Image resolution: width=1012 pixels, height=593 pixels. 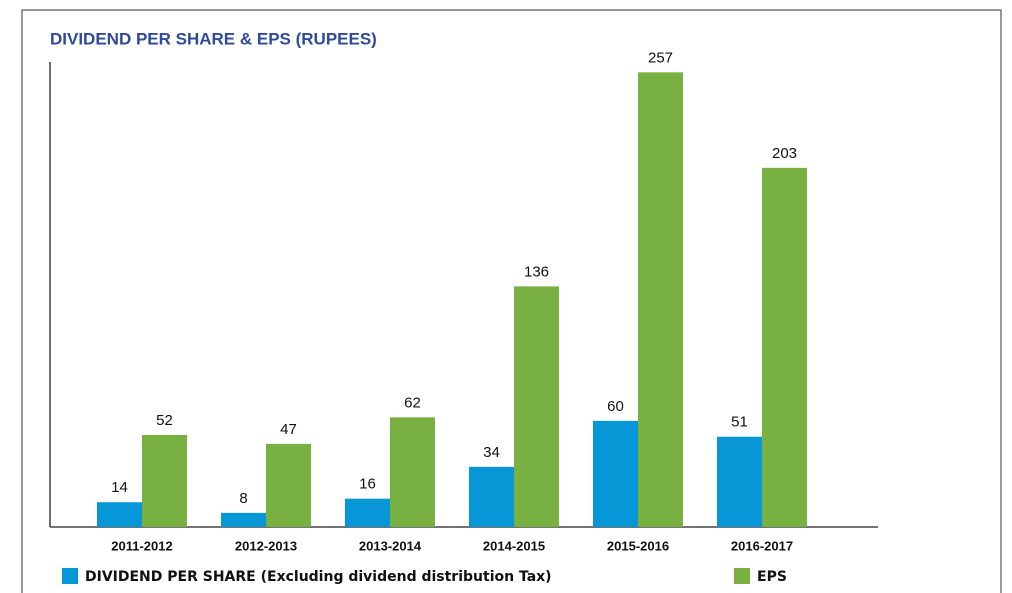 What do you see at coordinates (615, 406) in the screenshot?
I see `value-label: 60` at bounding box center [615, 406].